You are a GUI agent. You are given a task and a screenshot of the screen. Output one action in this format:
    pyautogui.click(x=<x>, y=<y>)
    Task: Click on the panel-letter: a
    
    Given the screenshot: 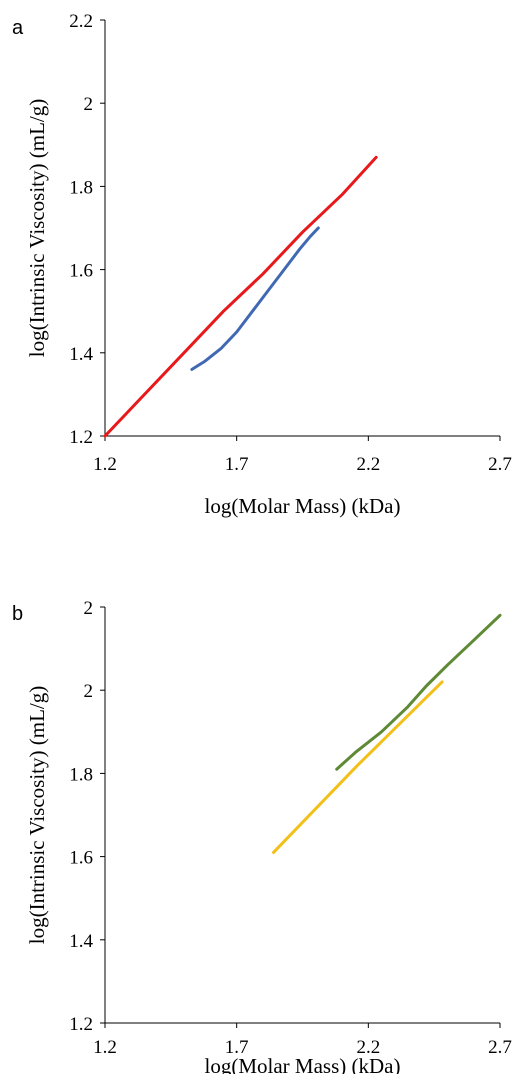 What is the action you would take?
    pyautogui.click(x=18, y=28)
    